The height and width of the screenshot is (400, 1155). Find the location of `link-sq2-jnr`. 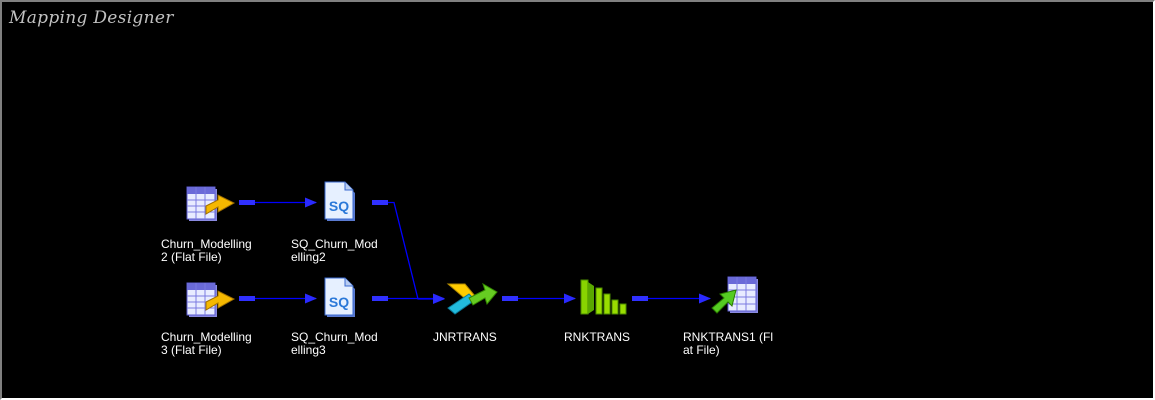

link-sq2-jnr is located at coordinates (408, 252).